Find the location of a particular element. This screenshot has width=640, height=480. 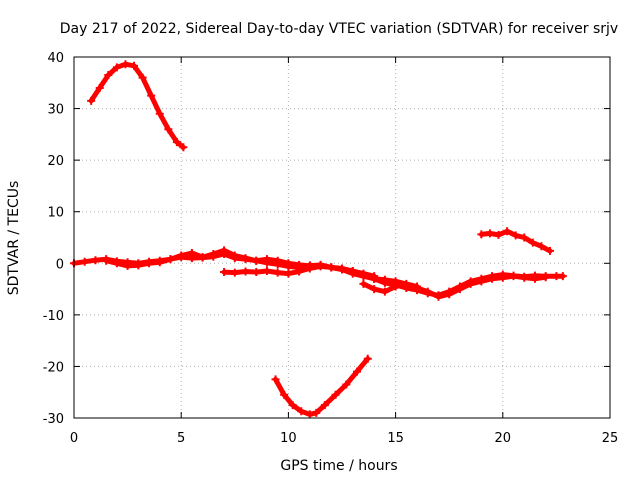

y-tick-label: 40 is located at coordinates (55, 58).